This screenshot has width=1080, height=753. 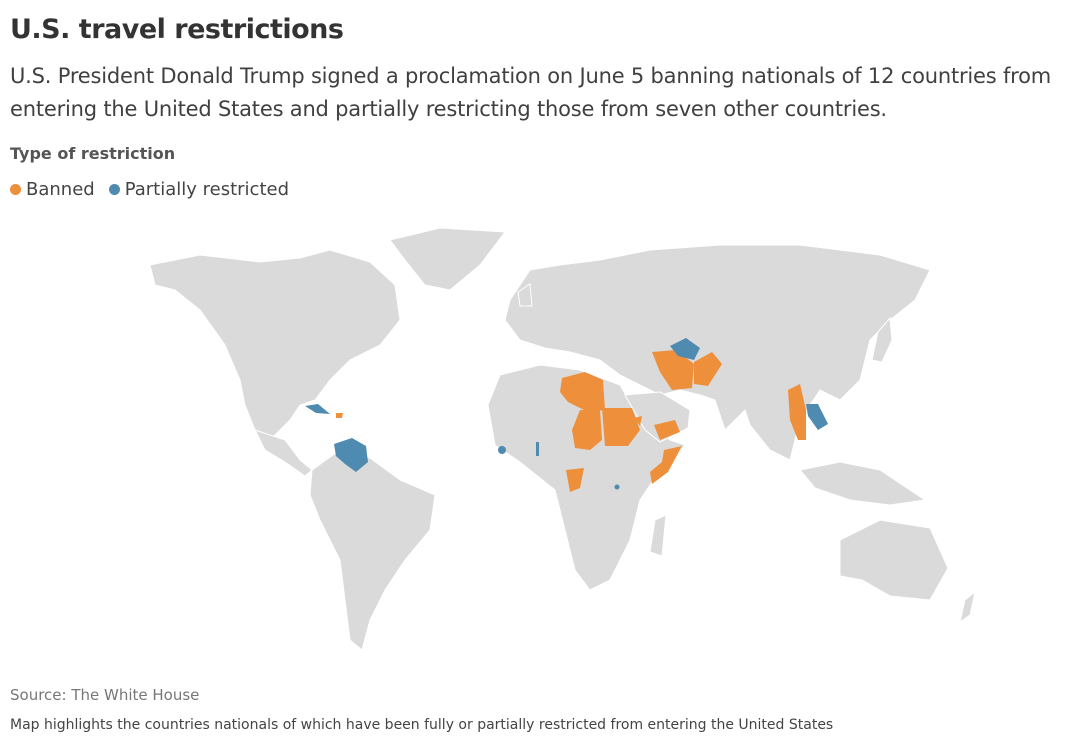 What do you see at coordinates (571, 421) in the screenshot?
I see `banned-countries` at bounding box center [571, 421].